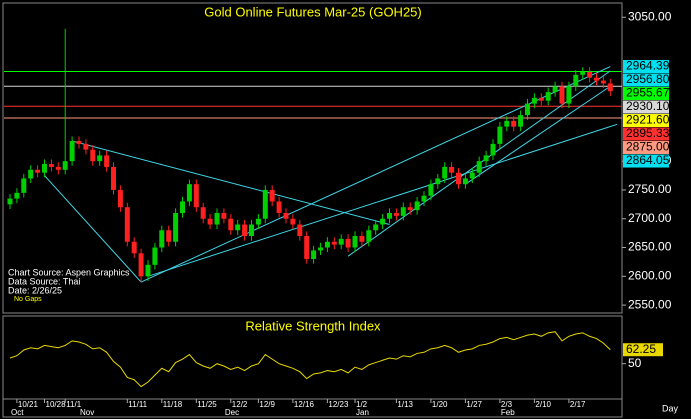  Describe the element at coordinates (17, 412) in the screenshot. I see `month-label: Oct` at that location.